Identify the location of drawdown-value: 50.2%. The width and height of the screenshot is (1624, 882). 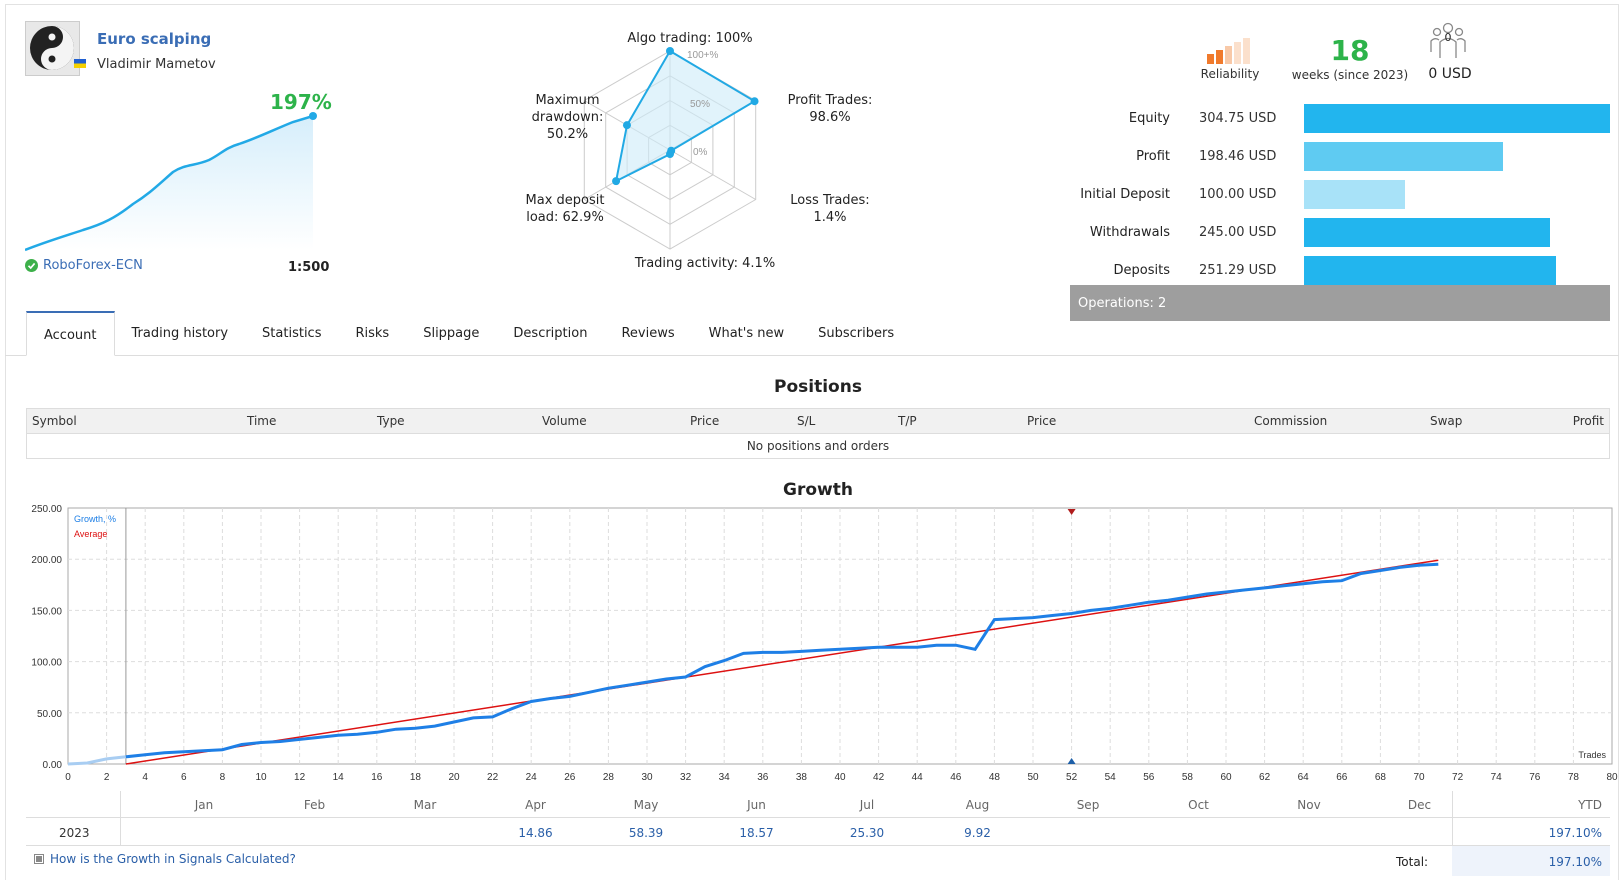
(567, 134).